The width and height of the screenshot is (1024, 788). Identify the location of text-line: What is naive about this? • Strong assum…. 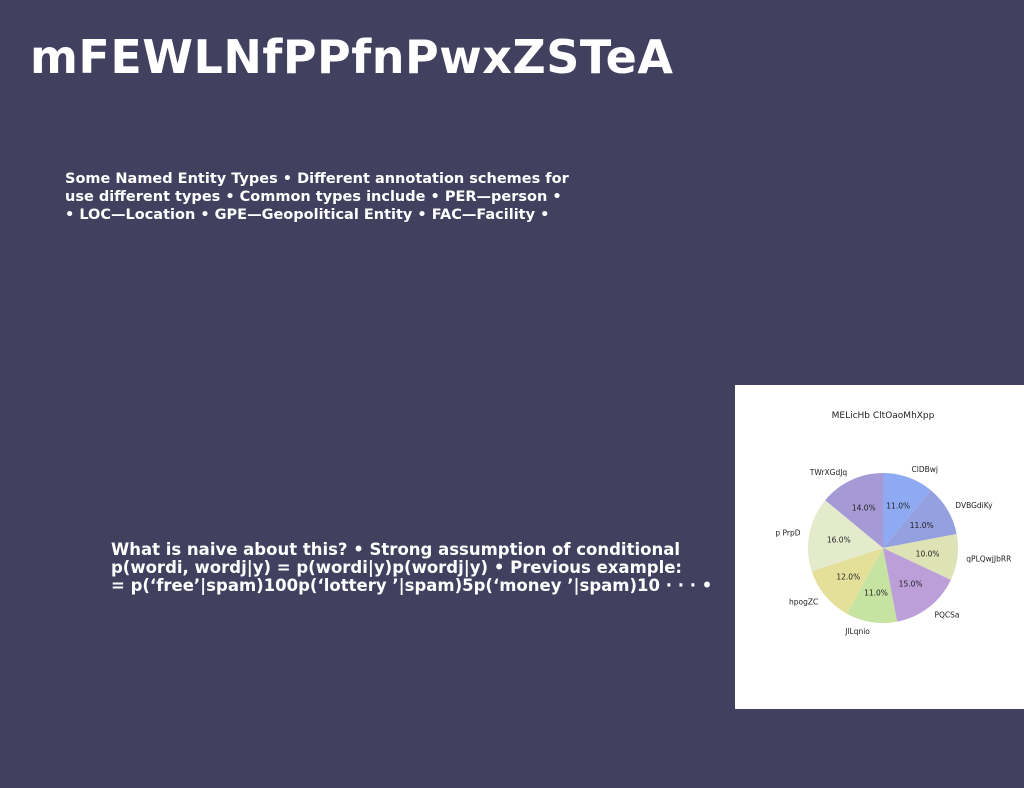
(395, 549).